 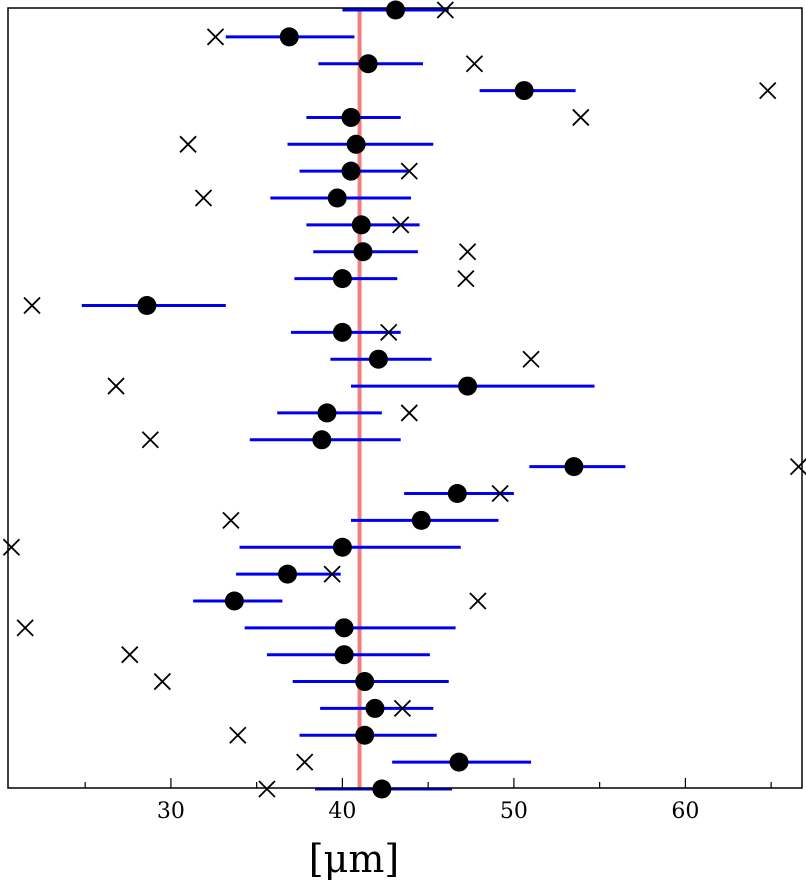 What do you see at coordinates (354, 859) in the screenshot?
I see `x-axis-label: [μm]` at bounding box center [354, 859].